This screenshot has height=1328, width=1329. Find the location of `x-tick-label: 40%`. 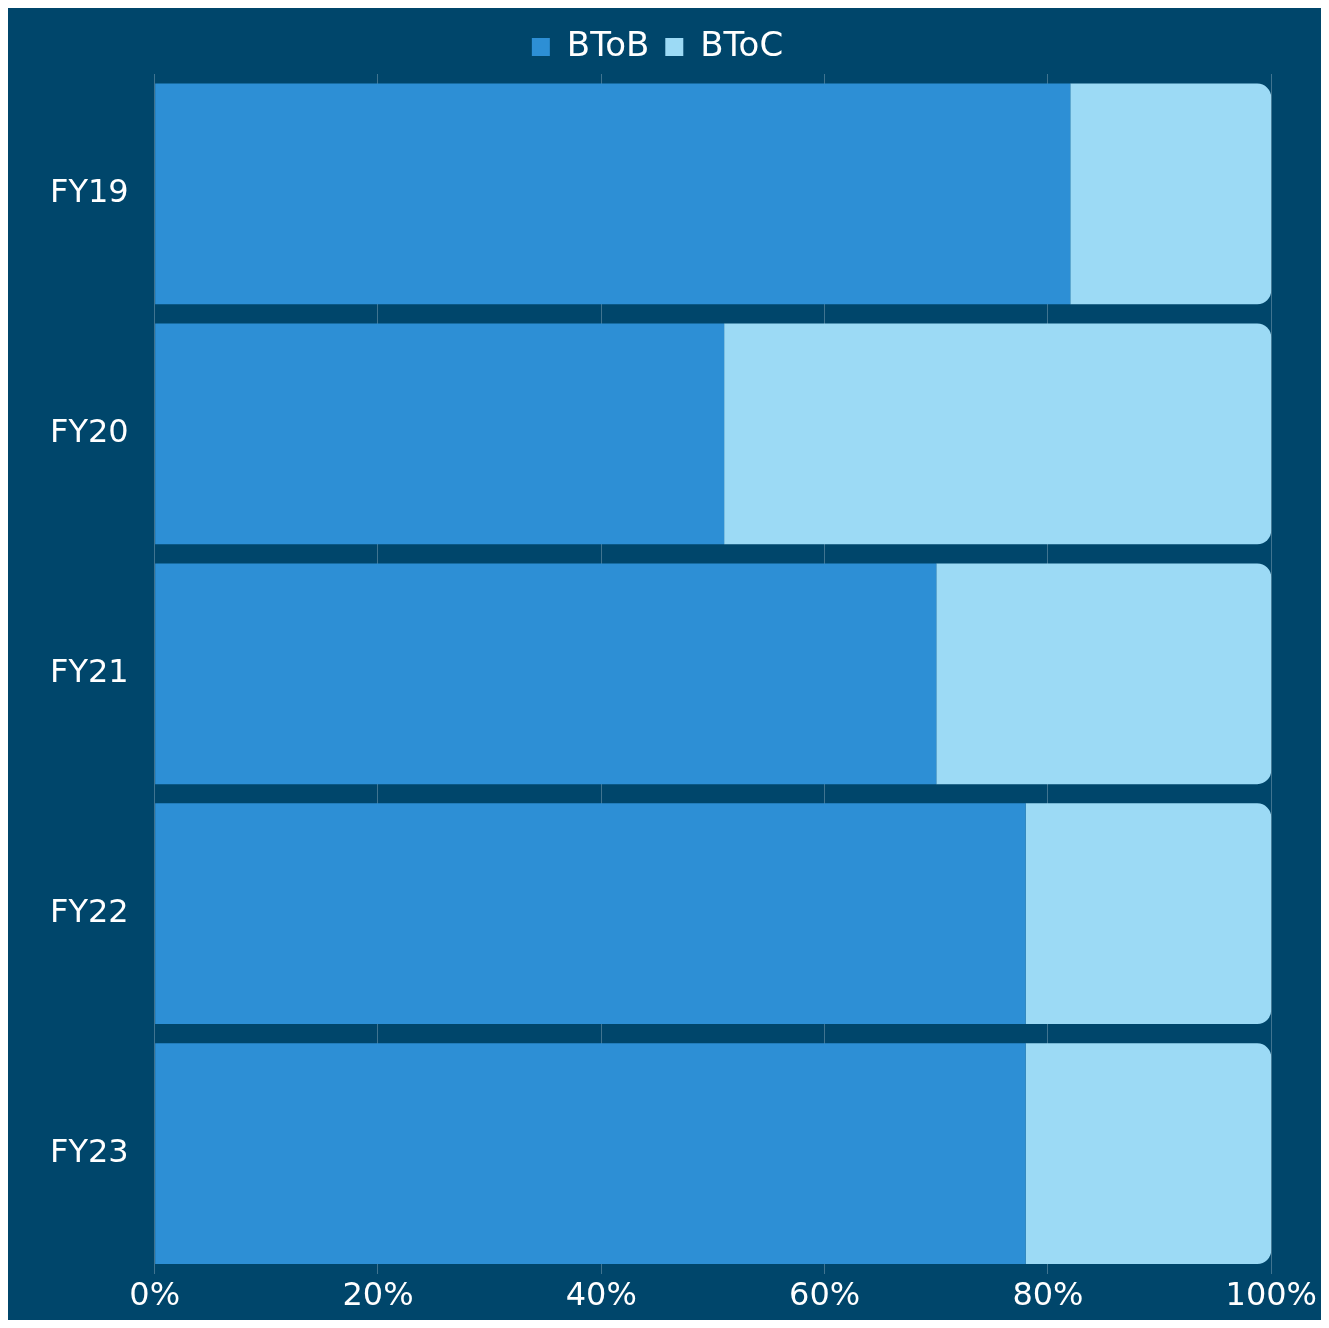

x-tick-label: 40% is located at coordinates (601, 1294).